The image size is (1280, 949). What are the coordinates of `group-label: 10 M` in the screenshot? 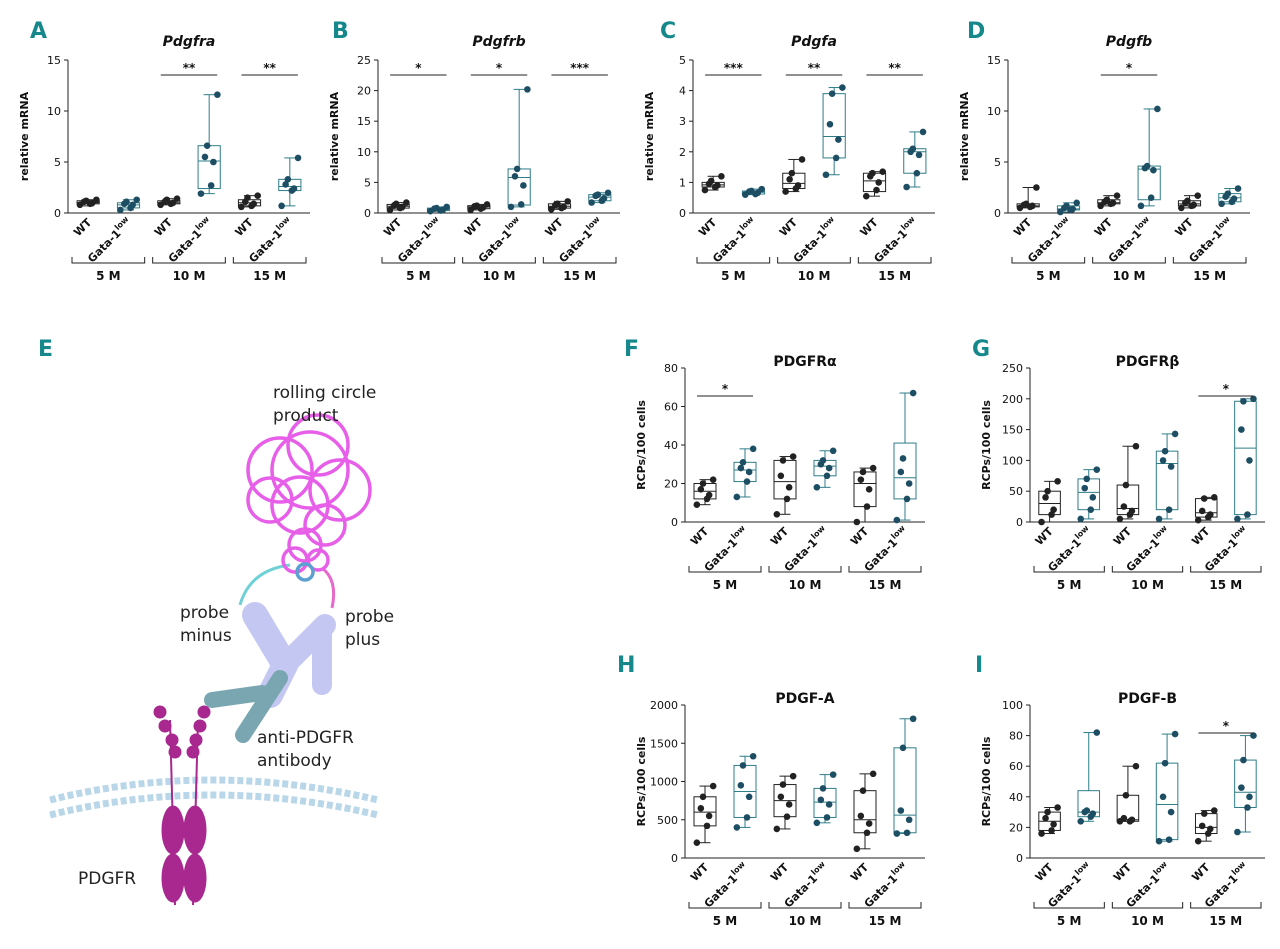 It's located at (189, 276).